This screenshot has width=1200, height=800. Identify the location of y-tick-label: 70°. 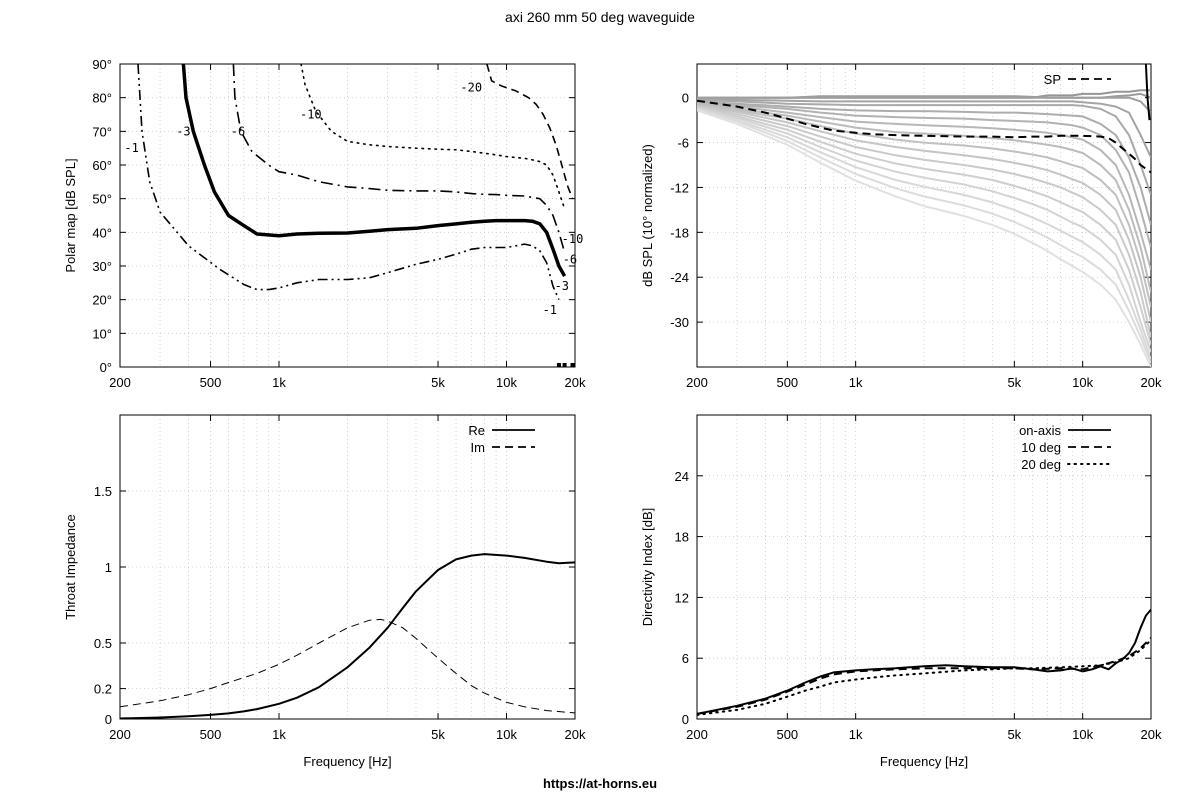
(102, 131).